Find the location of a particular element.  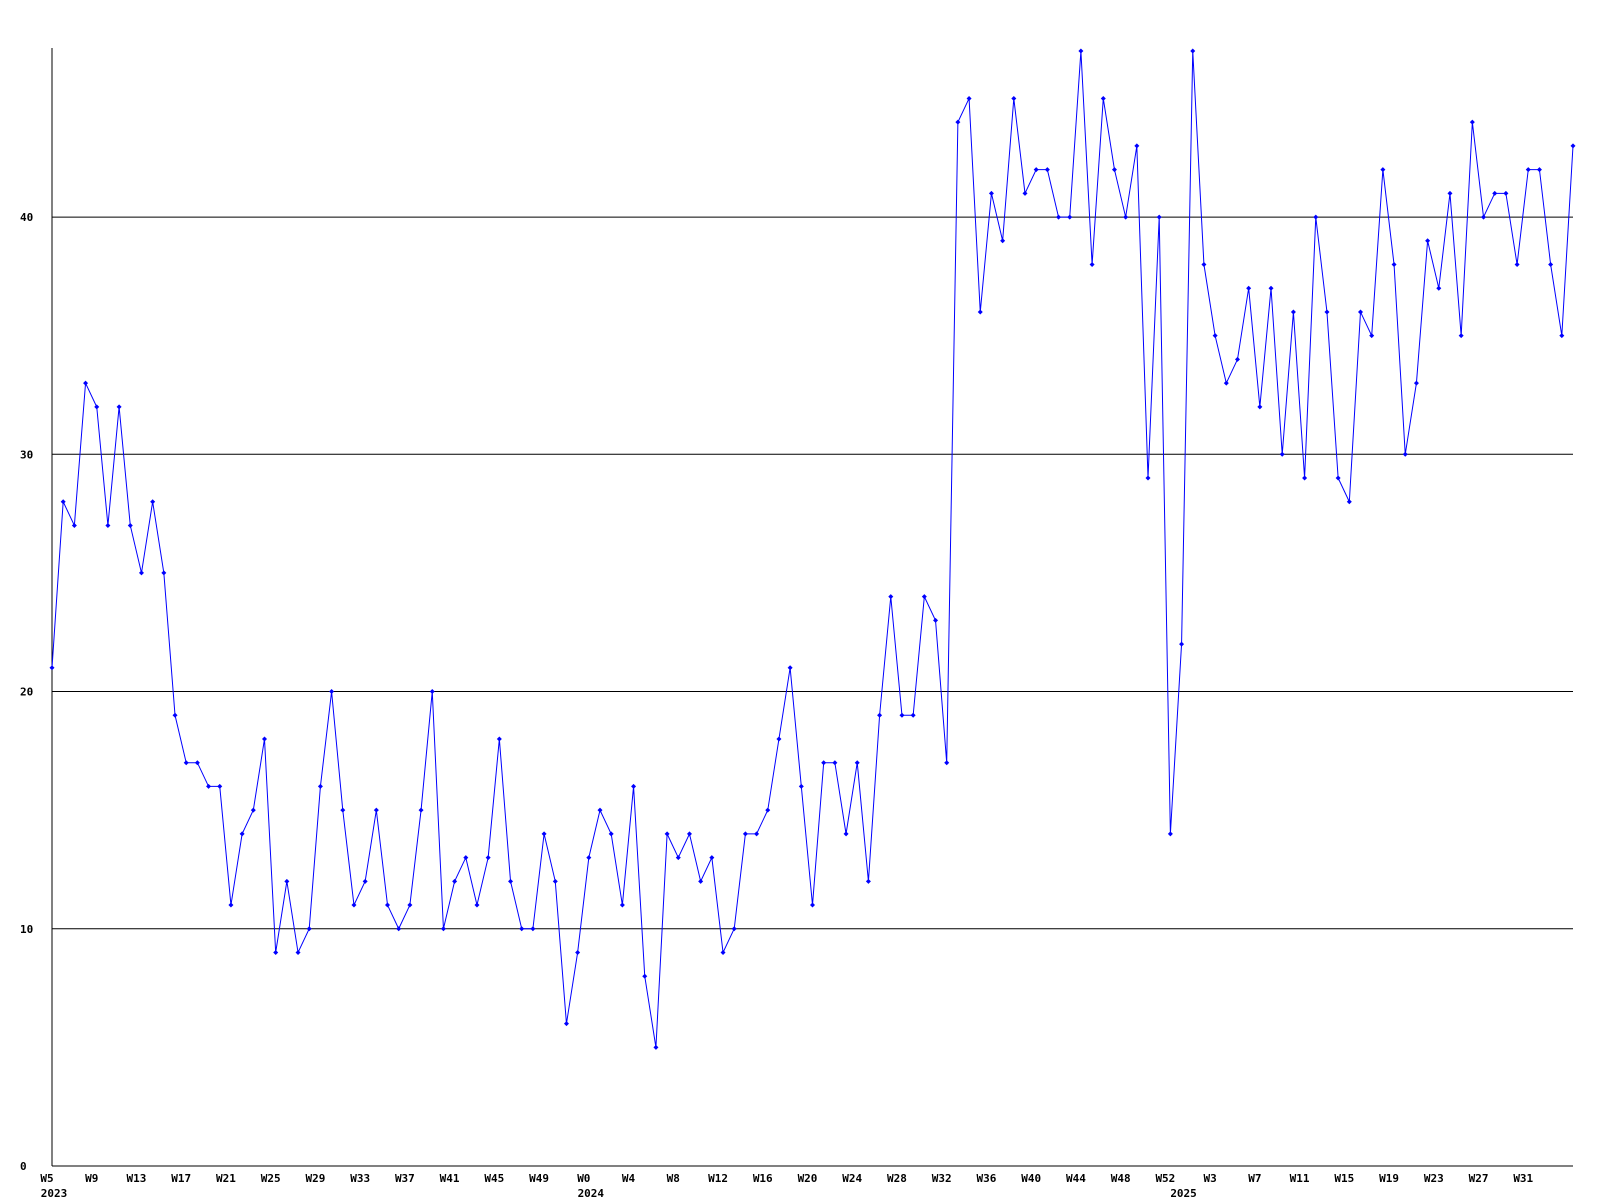

x-tick-label: W17 is located at coordinates (181, 1178).